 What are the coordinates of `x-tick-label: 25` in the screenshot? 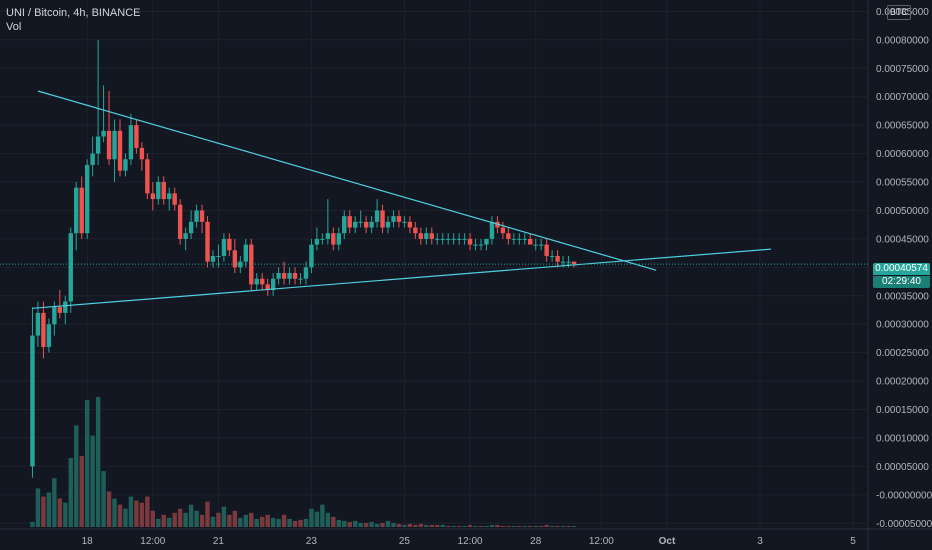 It's located at (405, 541).